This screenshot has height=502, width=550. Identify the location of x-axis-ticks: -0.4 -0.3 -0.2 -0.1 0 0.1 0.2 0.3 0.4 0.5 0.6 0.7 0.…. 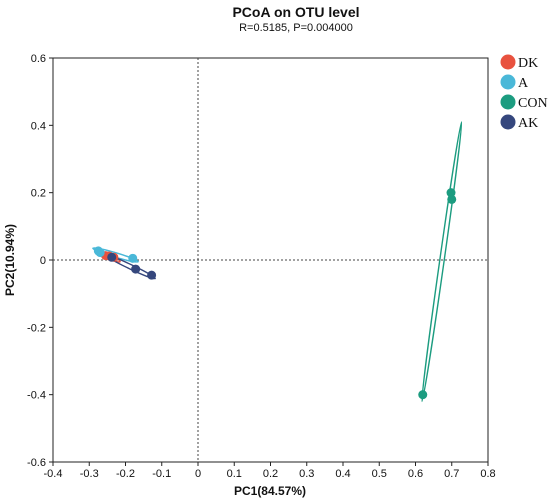
(270, 471).